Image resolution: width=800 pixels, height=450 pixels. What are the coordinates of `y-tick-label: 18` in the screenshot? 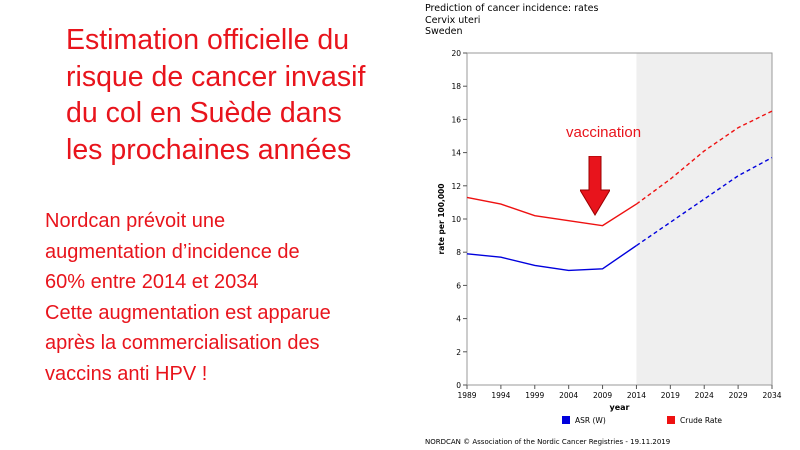 It's located at (456, 86).